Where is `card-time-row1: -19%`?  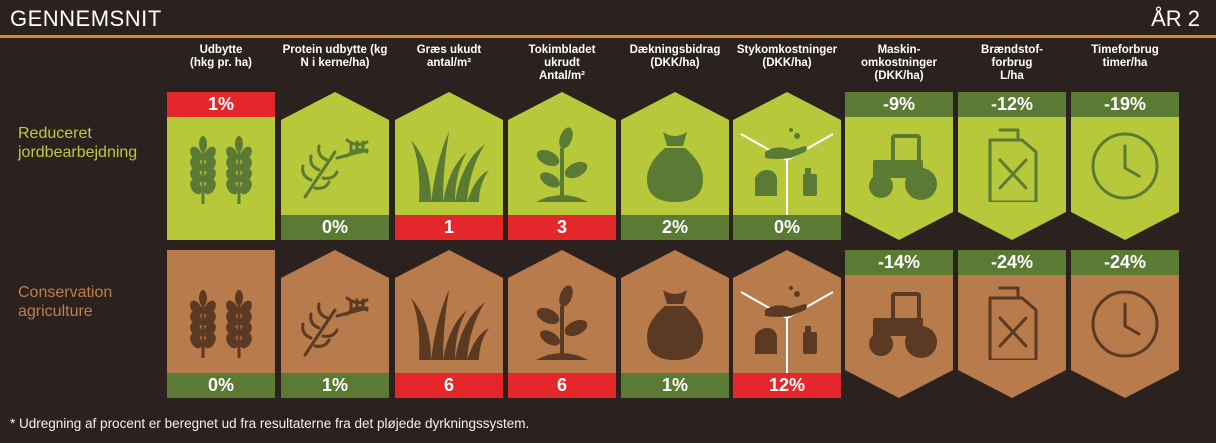
card-time-row1: -19% is located at coordinates (1125, 166).